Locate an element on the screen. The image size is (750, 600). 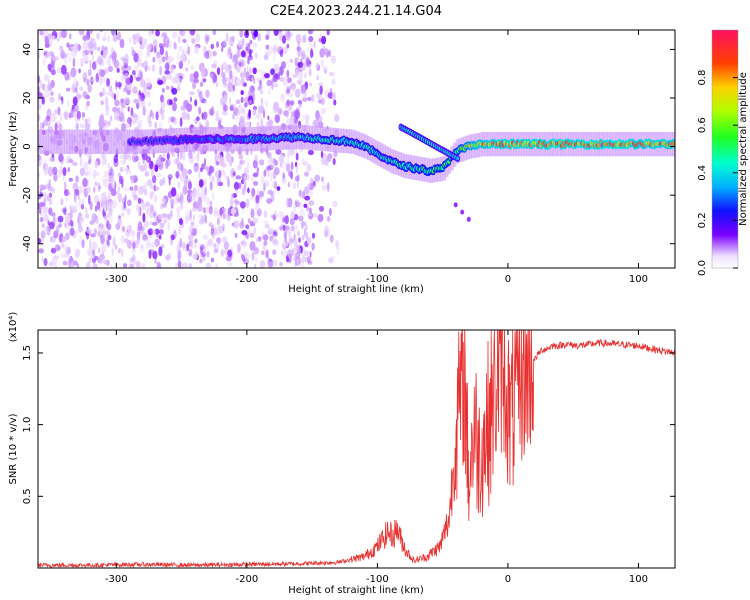
x-tick-label: -300 is located at coordinates (116, 579).